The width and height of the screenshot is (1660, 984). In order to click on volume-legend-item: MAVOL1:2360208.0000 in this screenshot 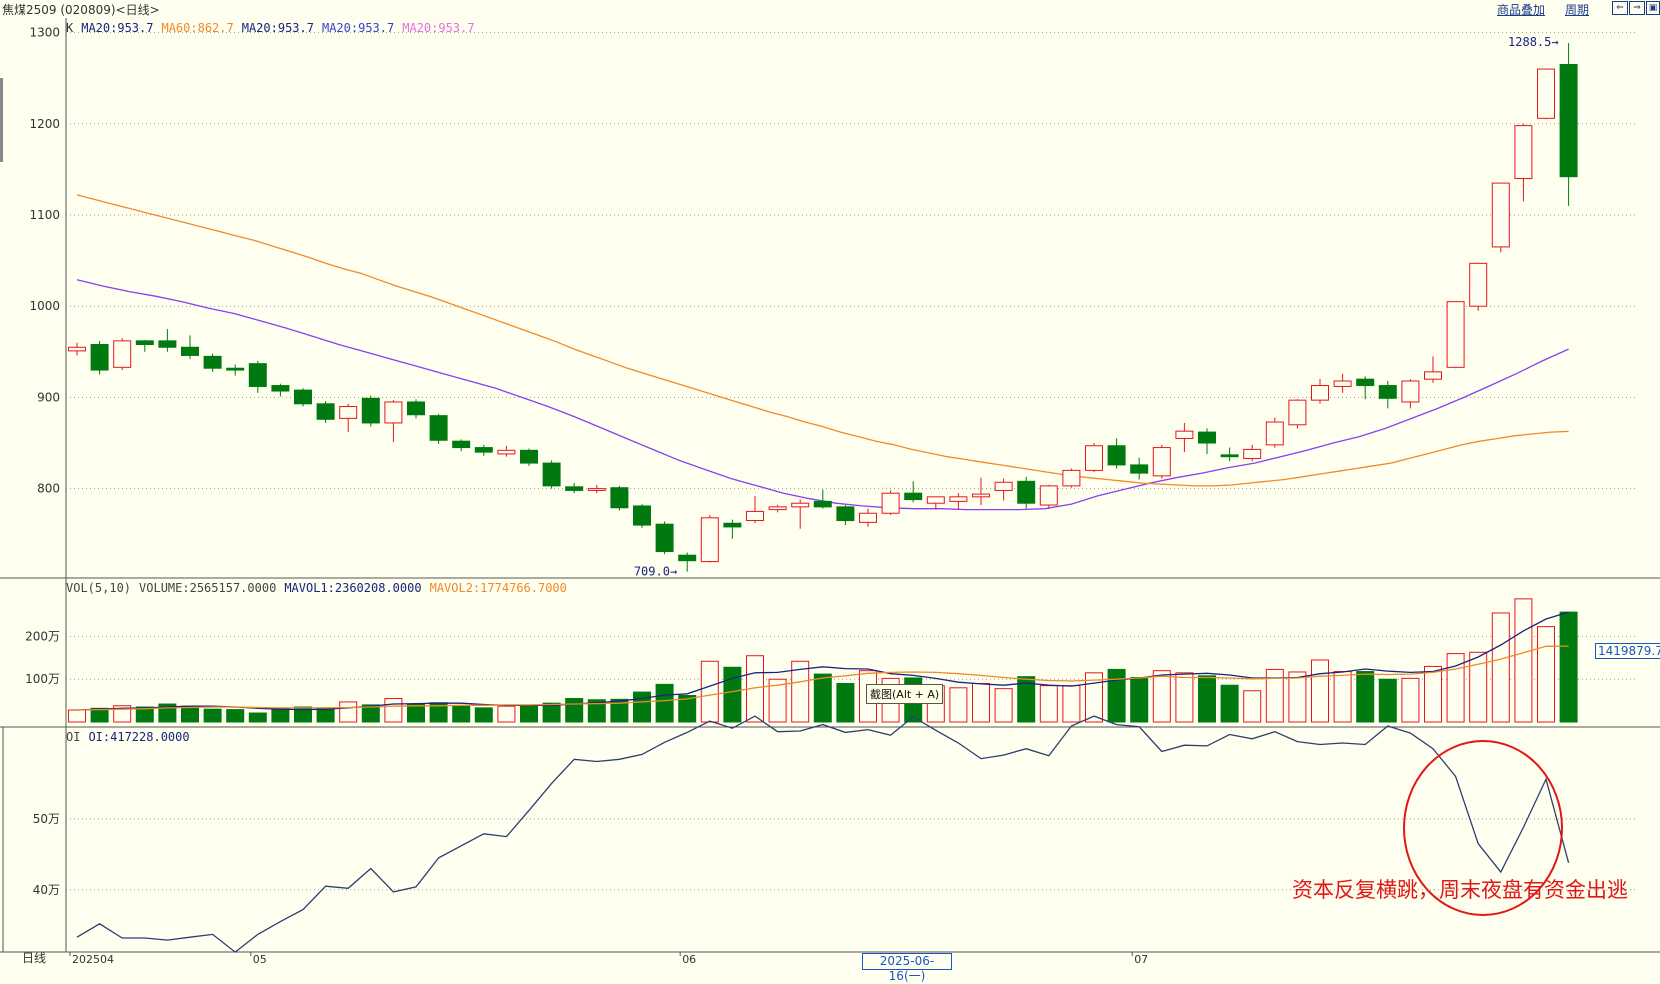, I will do `click(353, 588)`.